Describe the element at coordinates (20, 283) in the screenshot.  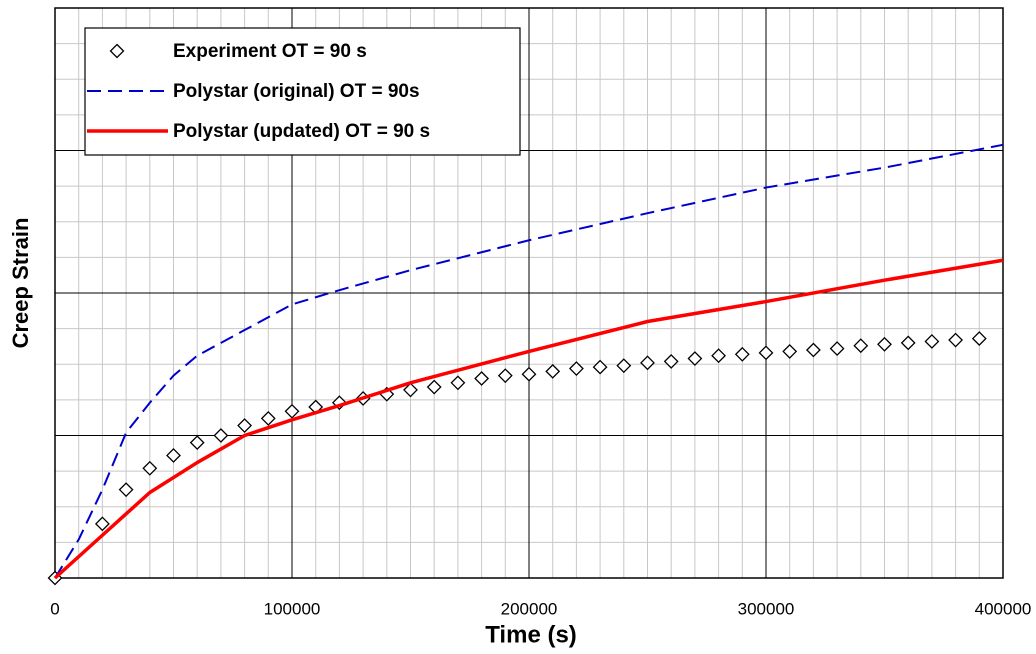
I see `y-axis-label: Creep Strain` at that location.